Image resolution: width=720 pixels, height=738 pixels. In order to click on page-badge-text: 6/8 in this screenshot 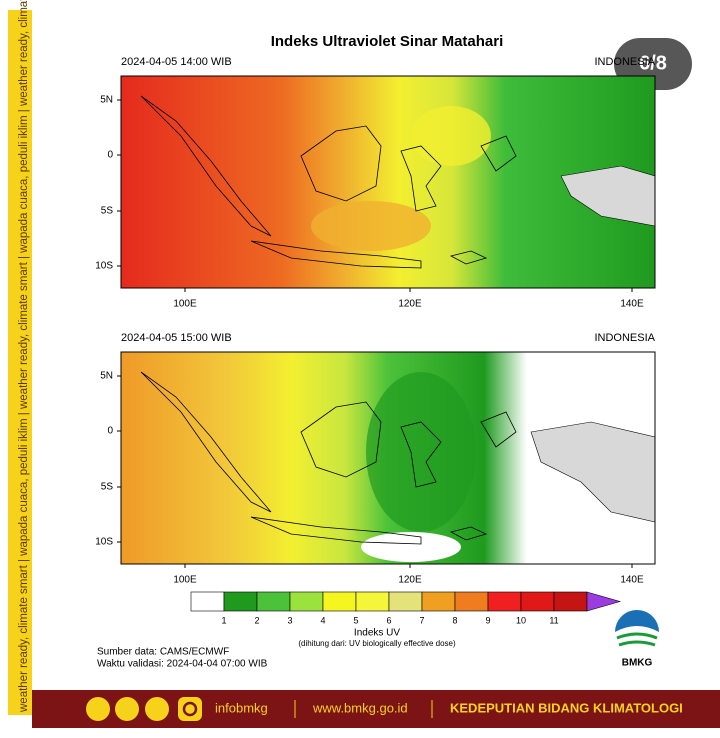, I will do `click(653, 63)`.